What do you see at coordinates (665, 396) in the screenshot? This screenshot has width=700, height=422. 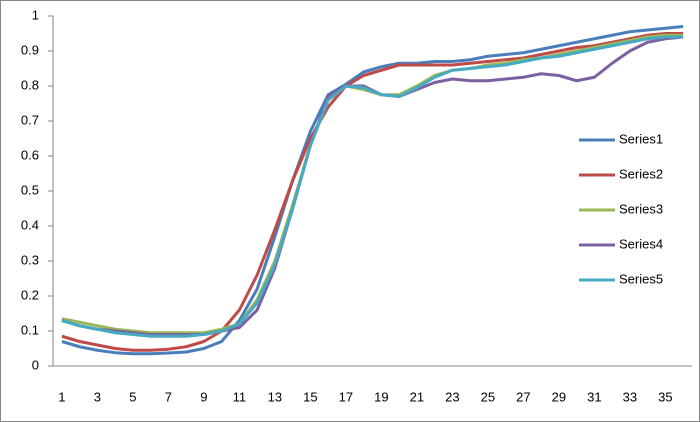 I see `x-tick-label: 35` at bounding box center [665, 396].